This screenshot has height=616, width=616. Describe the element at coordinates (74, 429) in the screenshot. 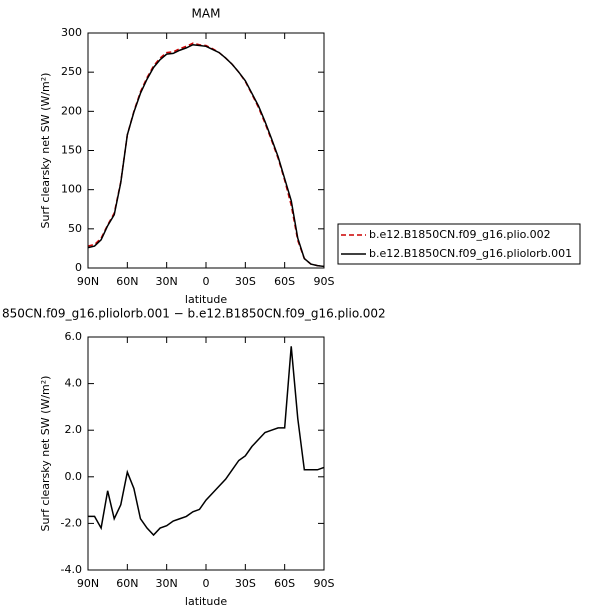

I see `y-tick-label: 2.0` at that location.